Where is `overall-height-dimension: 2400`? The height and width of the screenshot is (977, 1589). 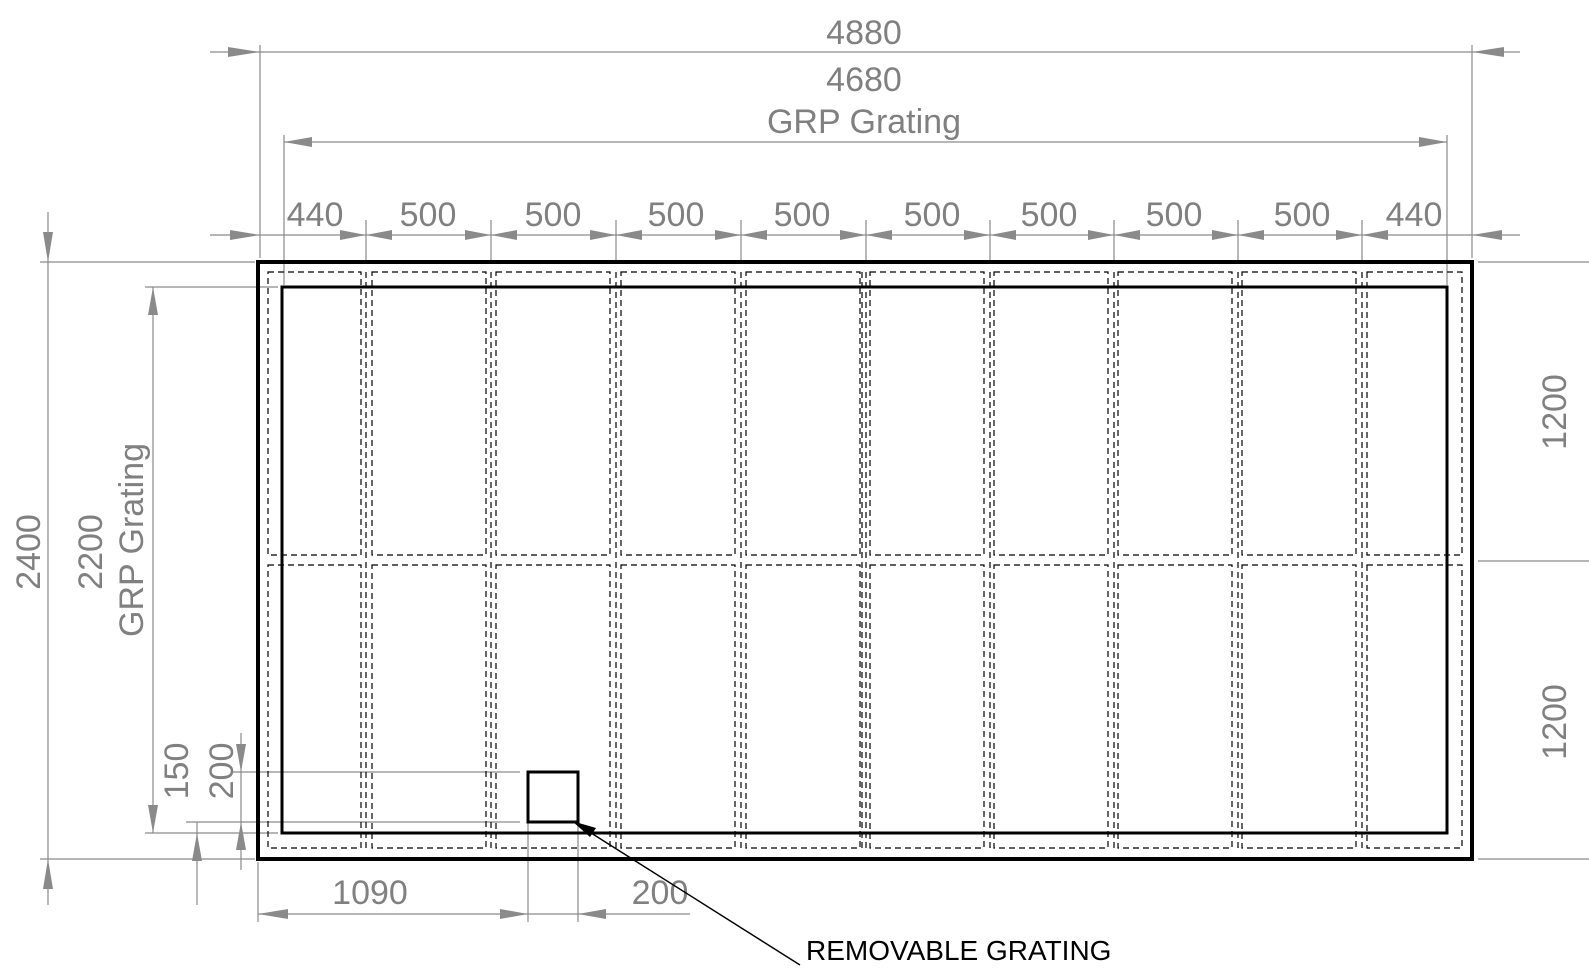
overall-height-dimension: 2400 is located at coordinates (132, 558).